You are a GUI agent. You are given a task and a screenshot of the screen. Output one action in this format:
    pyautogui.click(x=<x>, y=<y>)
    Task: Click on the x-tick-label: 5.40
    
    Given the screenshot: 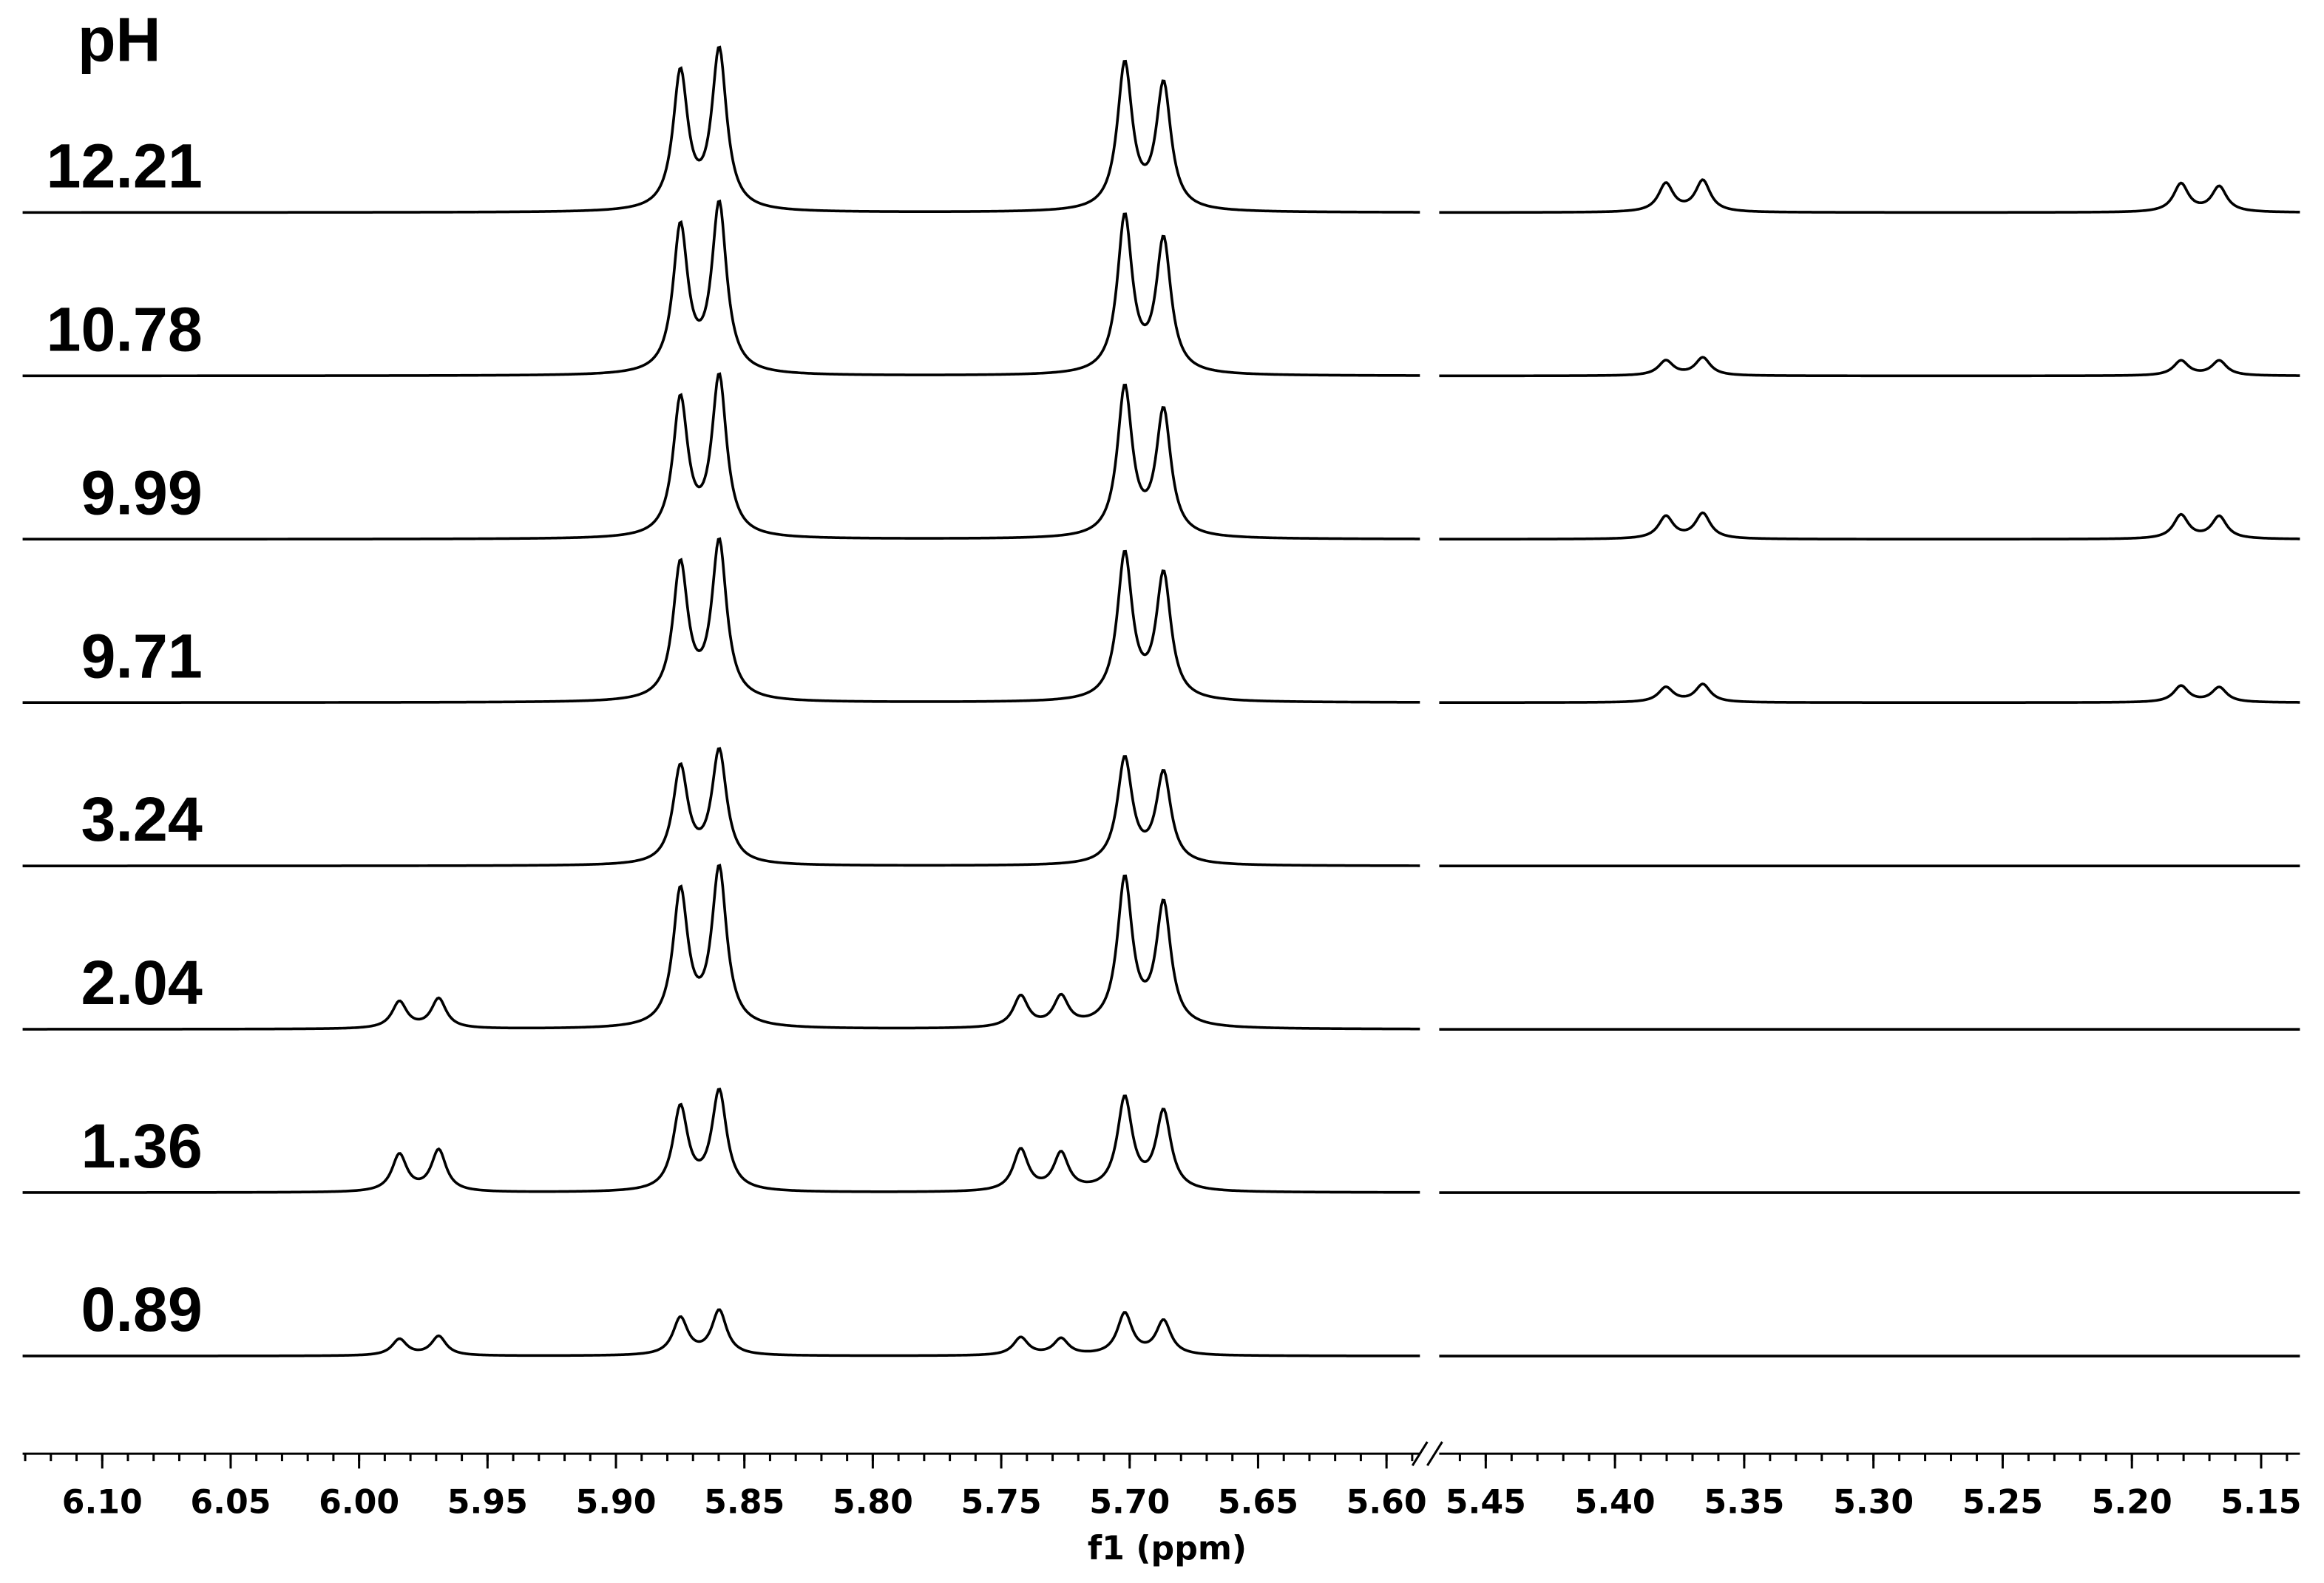 What is the action you would take?
    pyautogui.click(x=1615, y=1502)
    